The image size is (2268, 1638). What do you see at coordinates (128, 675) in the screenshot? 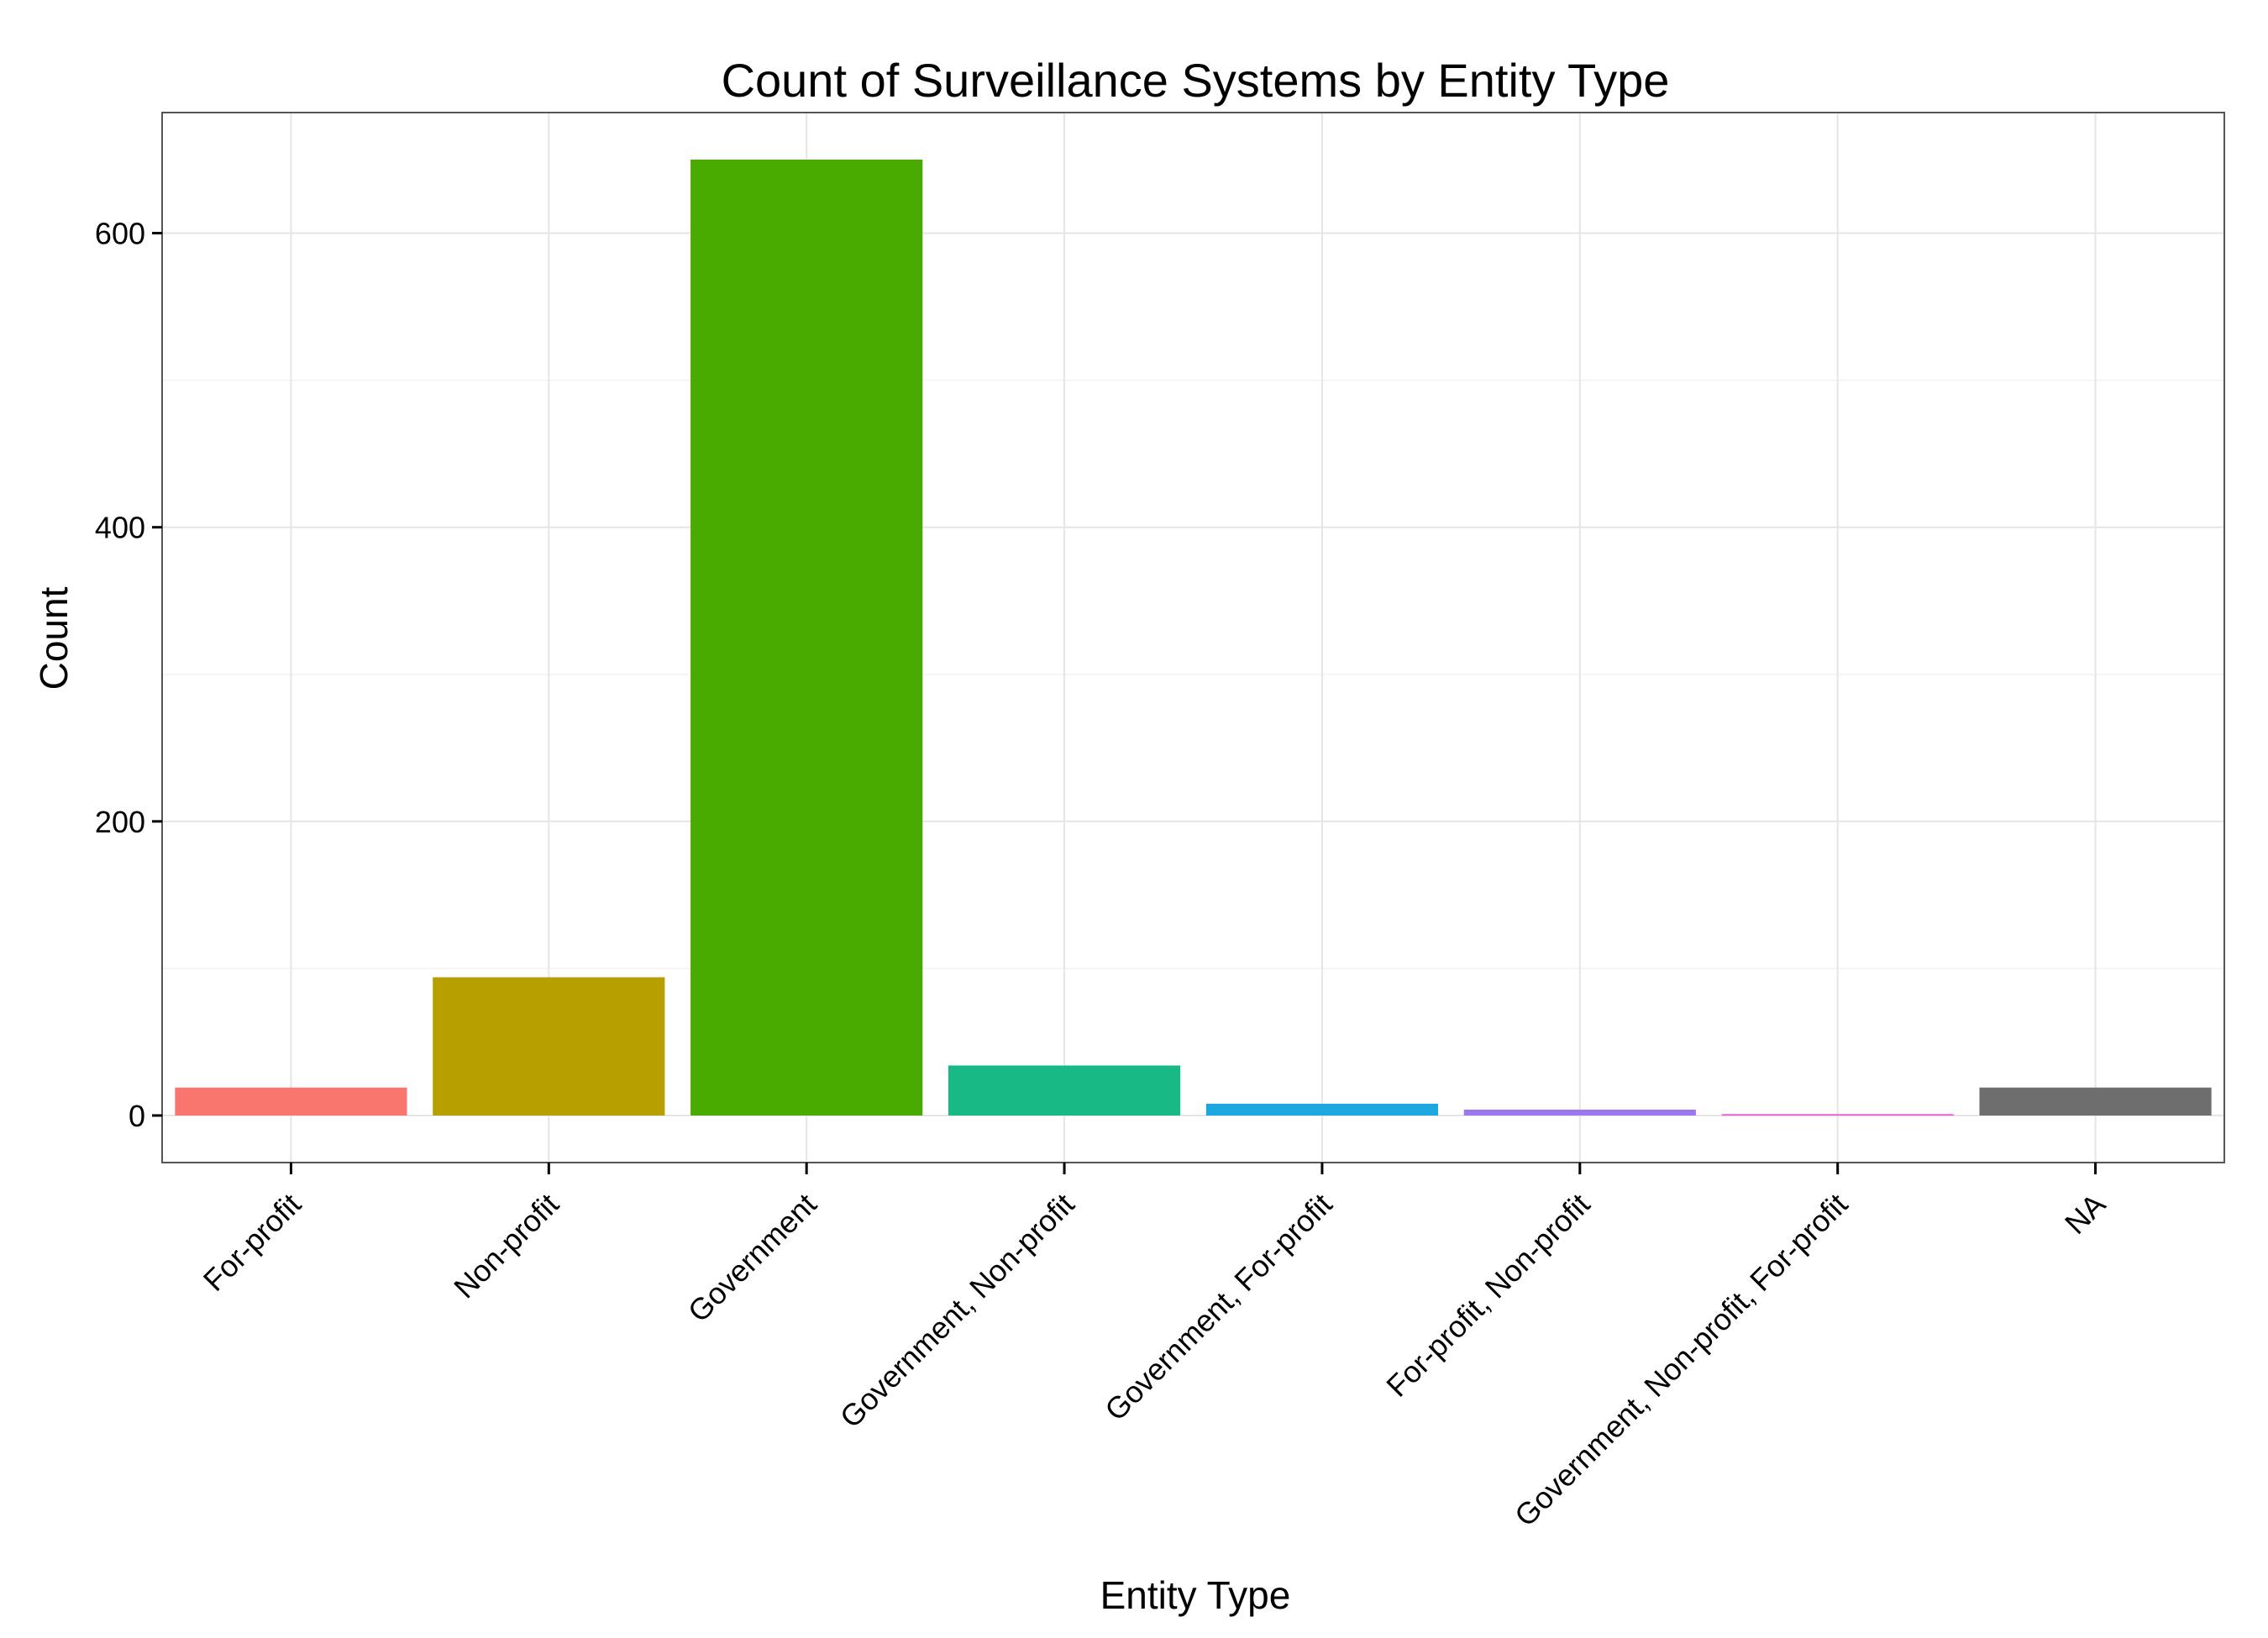
I see `y-axis: 0 200 400 600` at bounding box center [128, 675].